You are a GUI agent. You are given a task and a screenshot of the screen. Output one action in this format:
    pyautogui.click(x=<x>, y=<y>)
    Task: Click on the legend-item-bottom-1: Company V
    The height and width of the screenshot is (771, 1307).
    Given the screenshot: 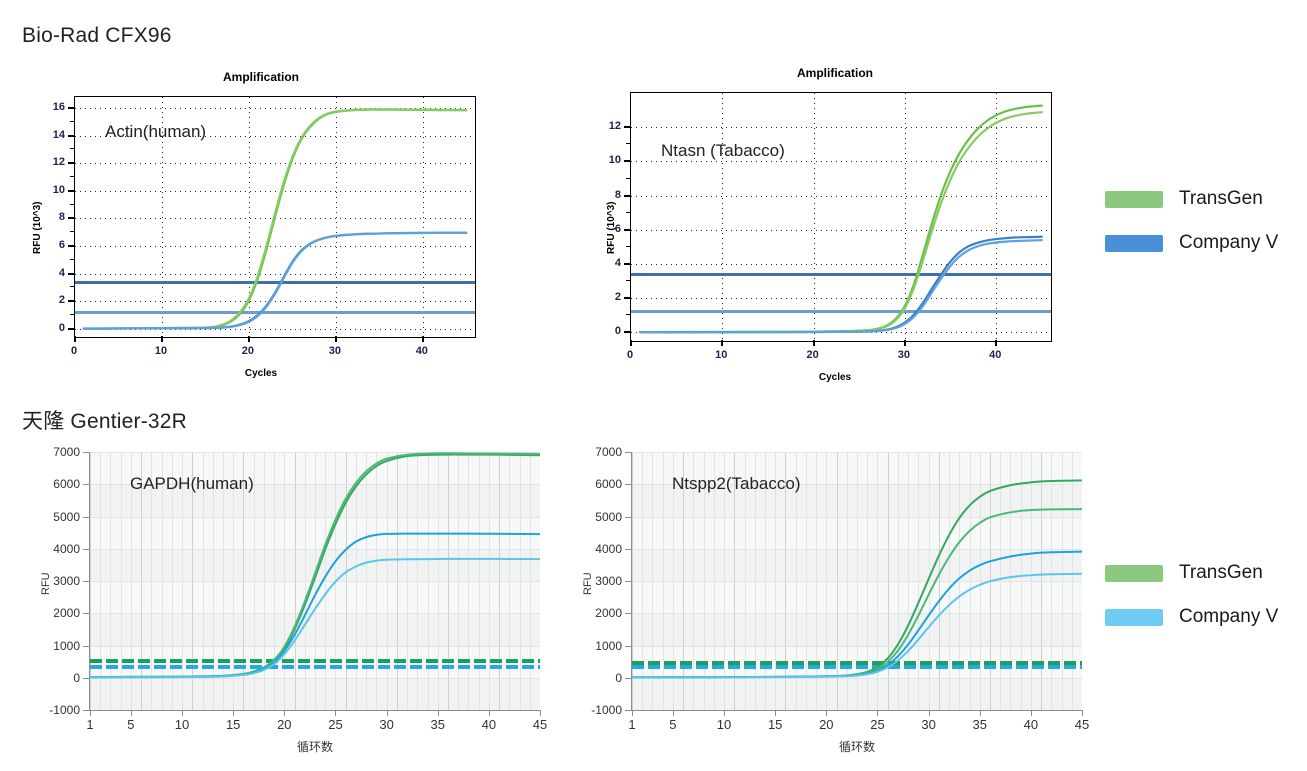 What is the action you would take?
    pyautogui.click(x=1191, y=617)
    